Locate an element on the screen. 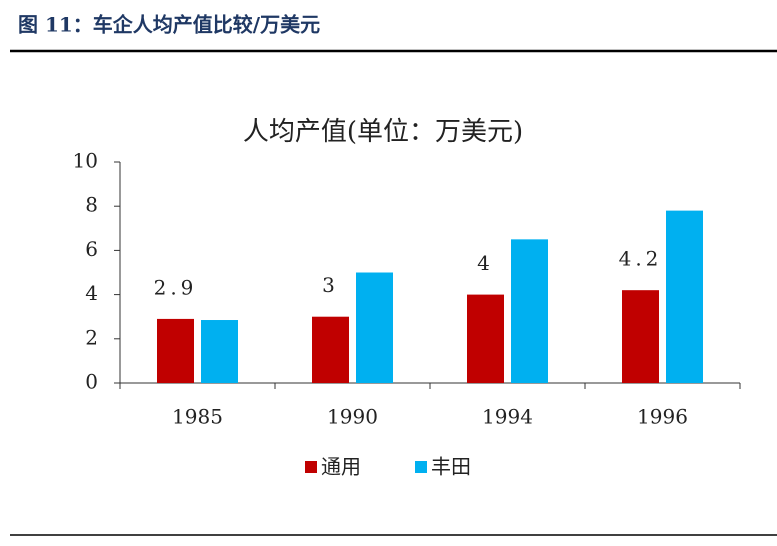 This screenshot has width=777, height=546. x-tick-label: 1985 is located at coordinates (197, 417).